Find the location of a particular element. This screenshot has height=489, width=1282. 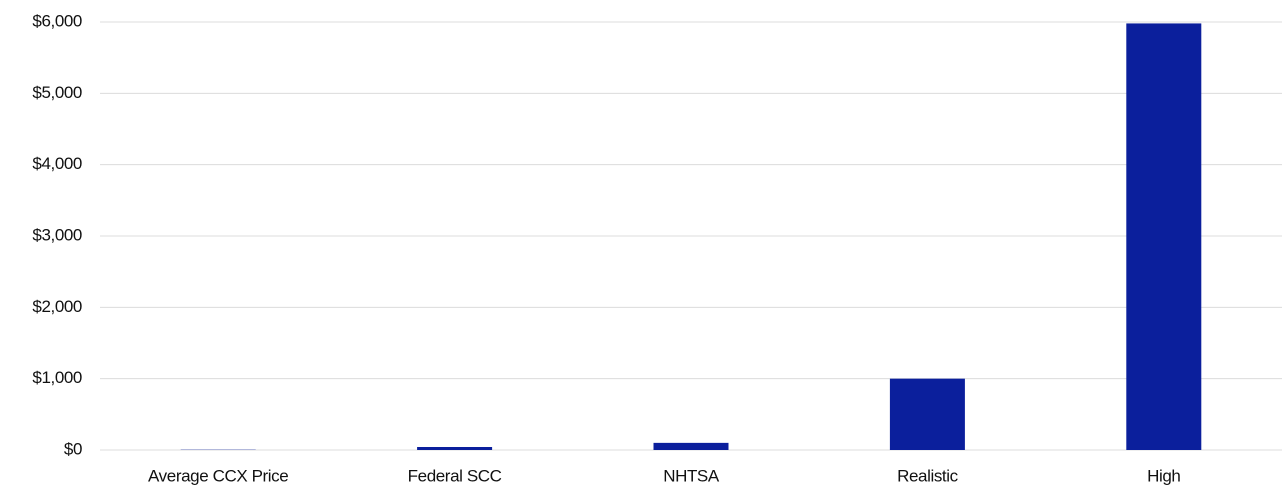

y-tick-label: $4,000 is located at coordinates (57, 163).